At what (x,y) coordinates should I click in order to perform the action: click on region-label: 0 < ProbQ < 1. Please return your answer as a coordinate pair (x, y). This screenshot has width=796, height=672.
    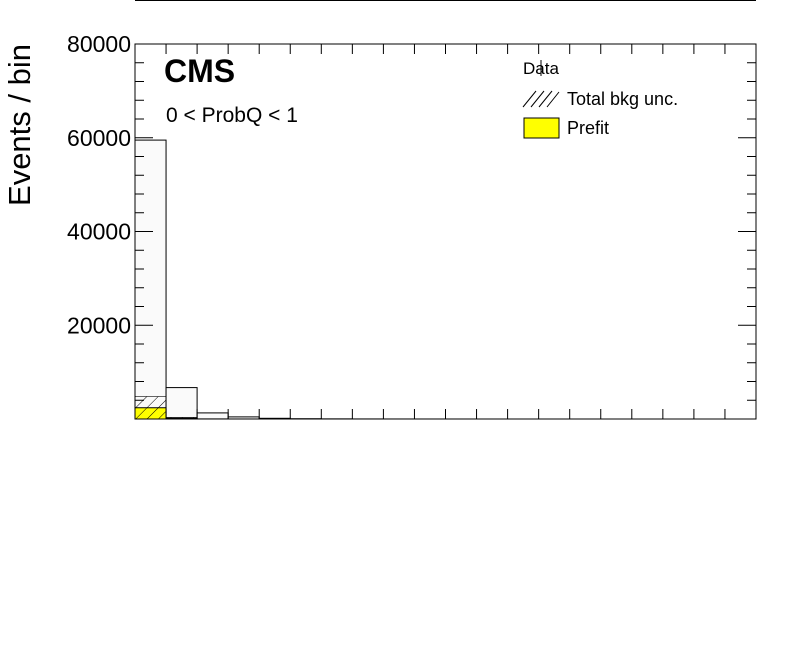
    Looking at the image, I should click on (232, 115).